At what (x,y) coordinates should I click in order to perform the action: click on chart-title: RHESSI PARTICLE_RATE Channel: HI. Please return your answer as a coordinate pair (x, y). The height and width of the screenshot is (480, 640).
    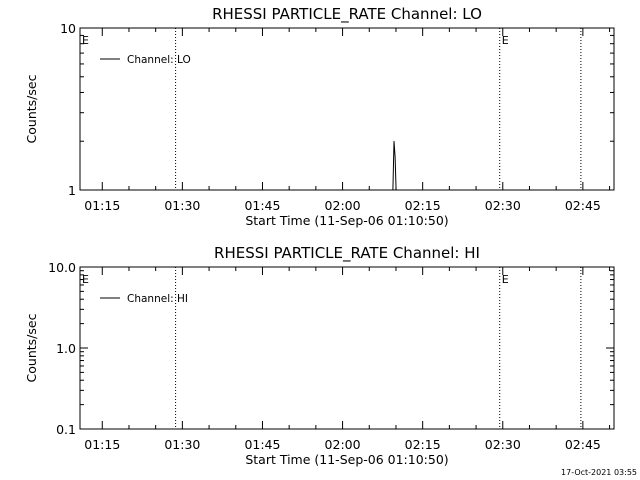
    Looking at the image, I should click on (347, 253).